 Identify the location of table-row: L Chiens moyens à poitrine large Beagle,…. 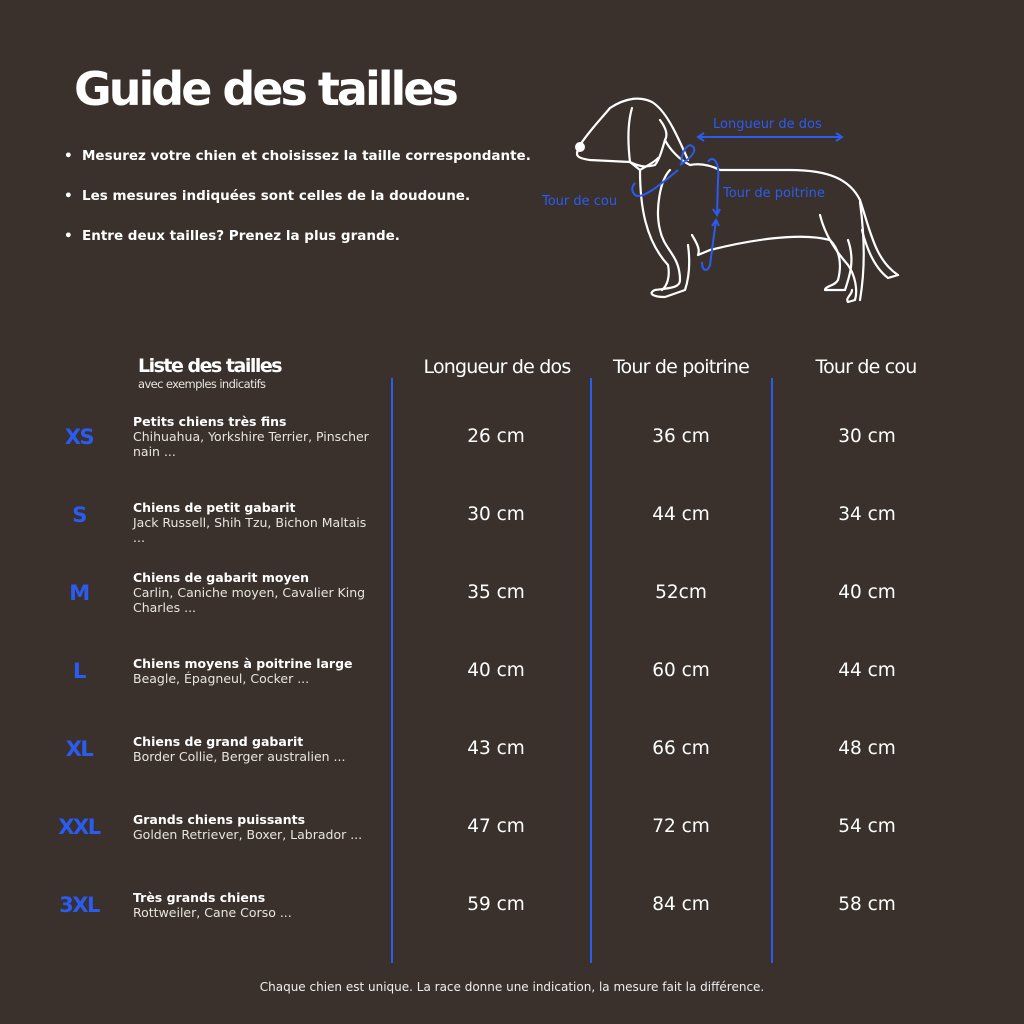
(512, 671).